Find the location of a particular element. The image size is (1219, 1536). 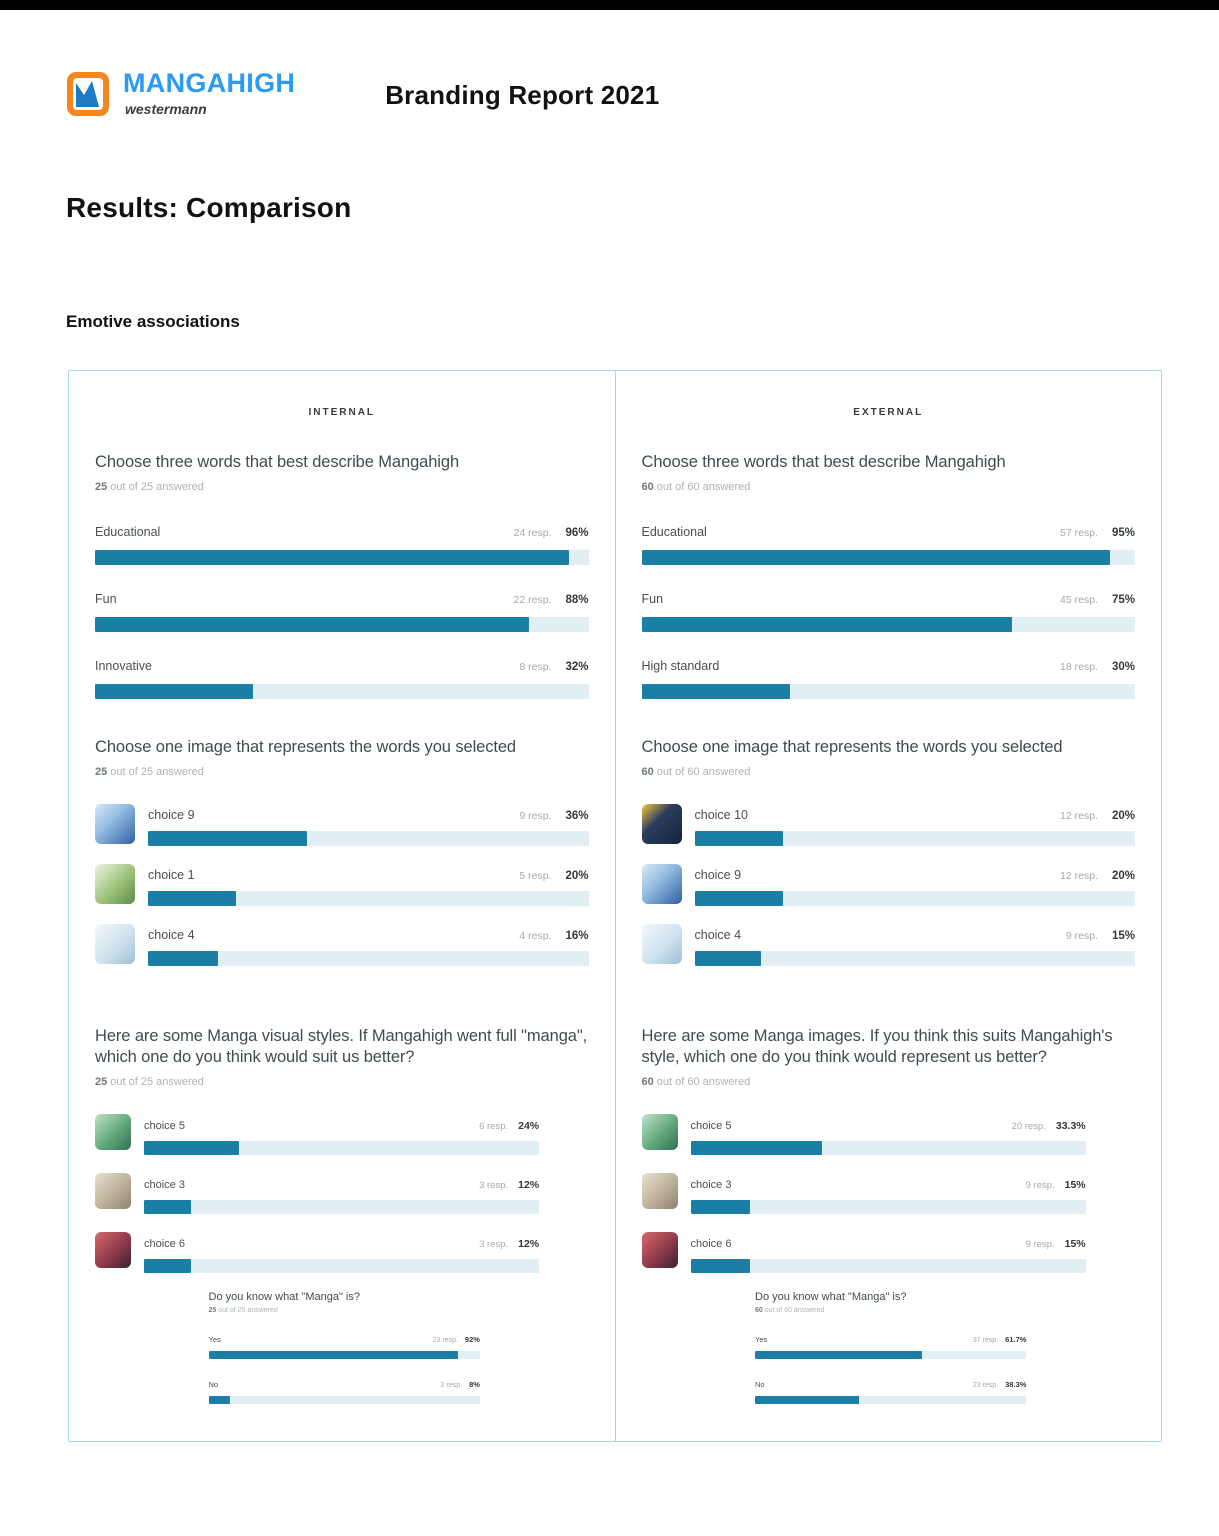

section-title: Results: Comparison is located at coordinates (209, 207).